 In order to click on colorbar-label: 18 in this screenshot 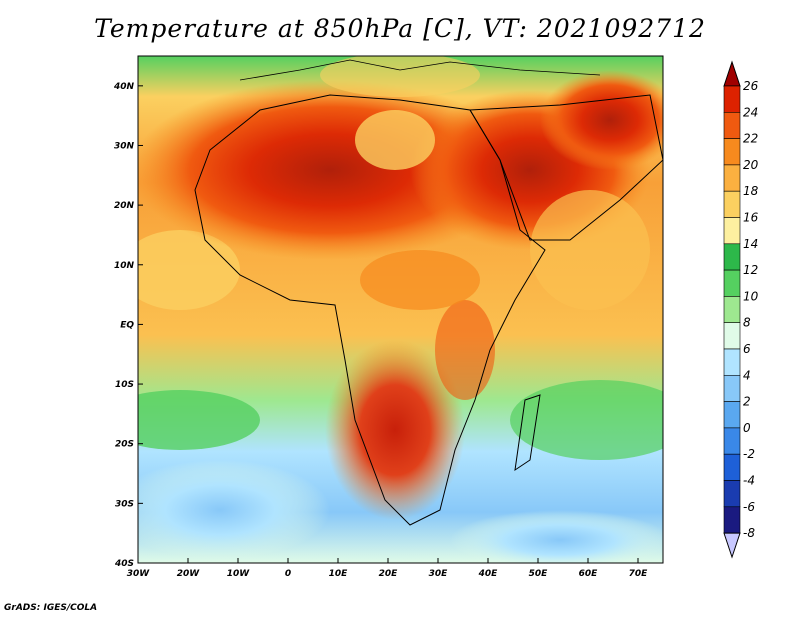, I will do `click(751, 191)`.